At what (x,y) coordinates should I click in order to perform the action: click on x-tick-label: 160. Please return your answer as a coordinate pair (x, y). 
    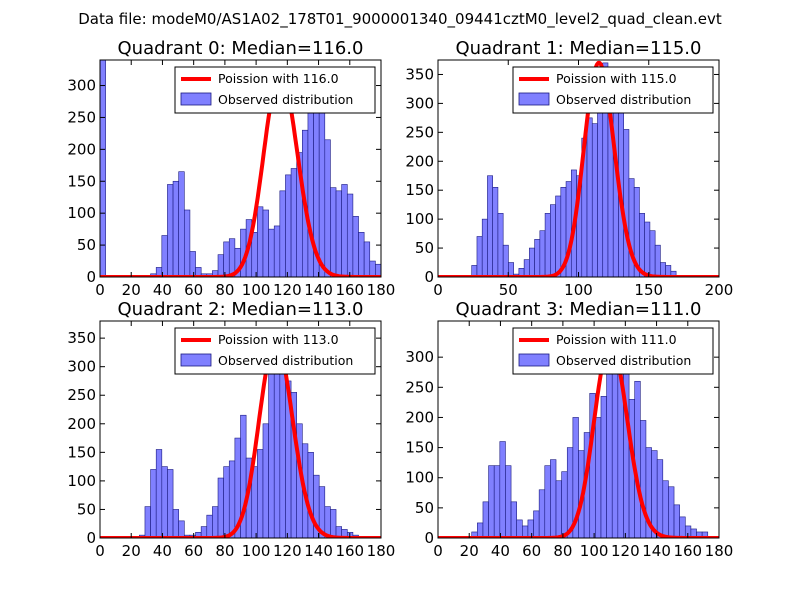
    Looking at the image, I should click on (349, 290).